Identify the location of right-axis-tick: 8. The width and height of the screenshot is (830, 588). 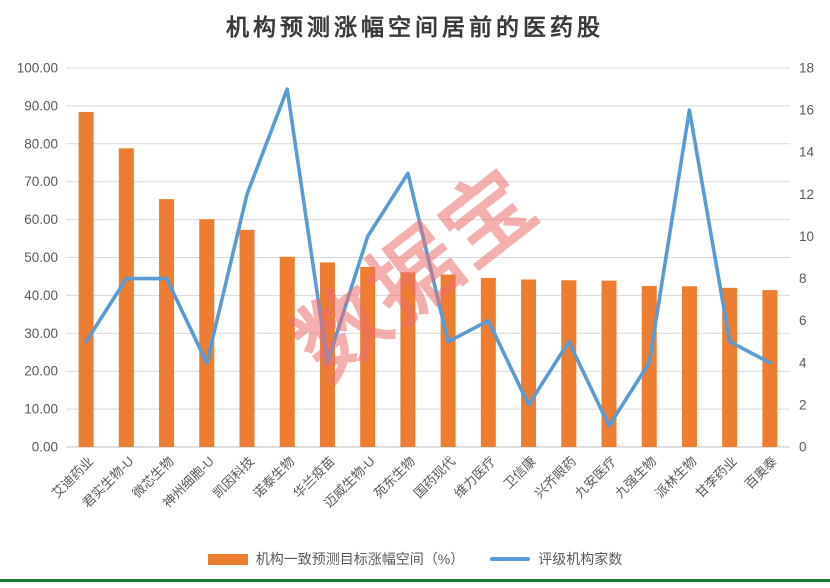
(803, 278).